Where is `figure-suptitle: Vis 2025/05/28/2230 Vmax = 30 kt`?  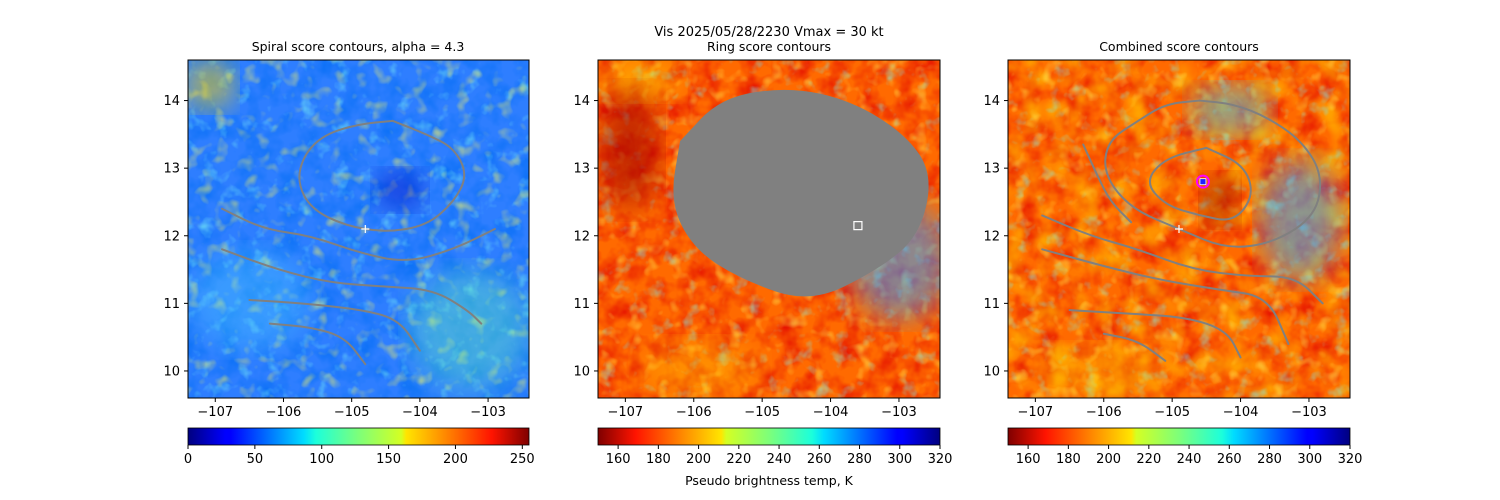
figure-suptitle: Vis 2025/05/28/2230 Vmax = 30 kt is located at coordinates (768, 32).